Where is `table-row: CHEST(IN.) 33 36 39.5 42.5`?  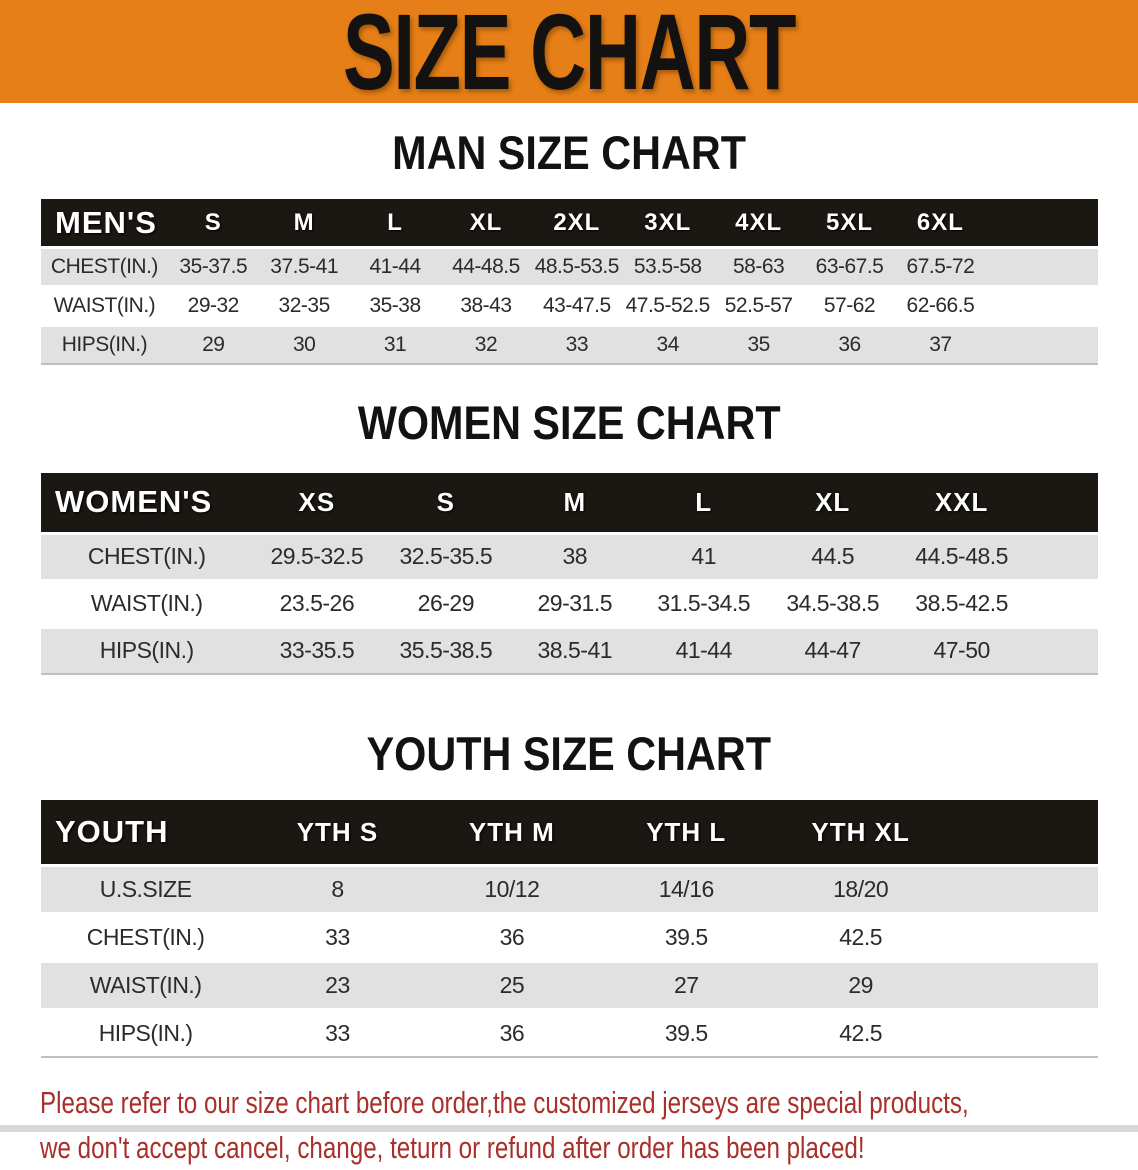 table-row: CHEST(IN.) 33 36 39.5 42.5 is located at coordinates (569, 936).